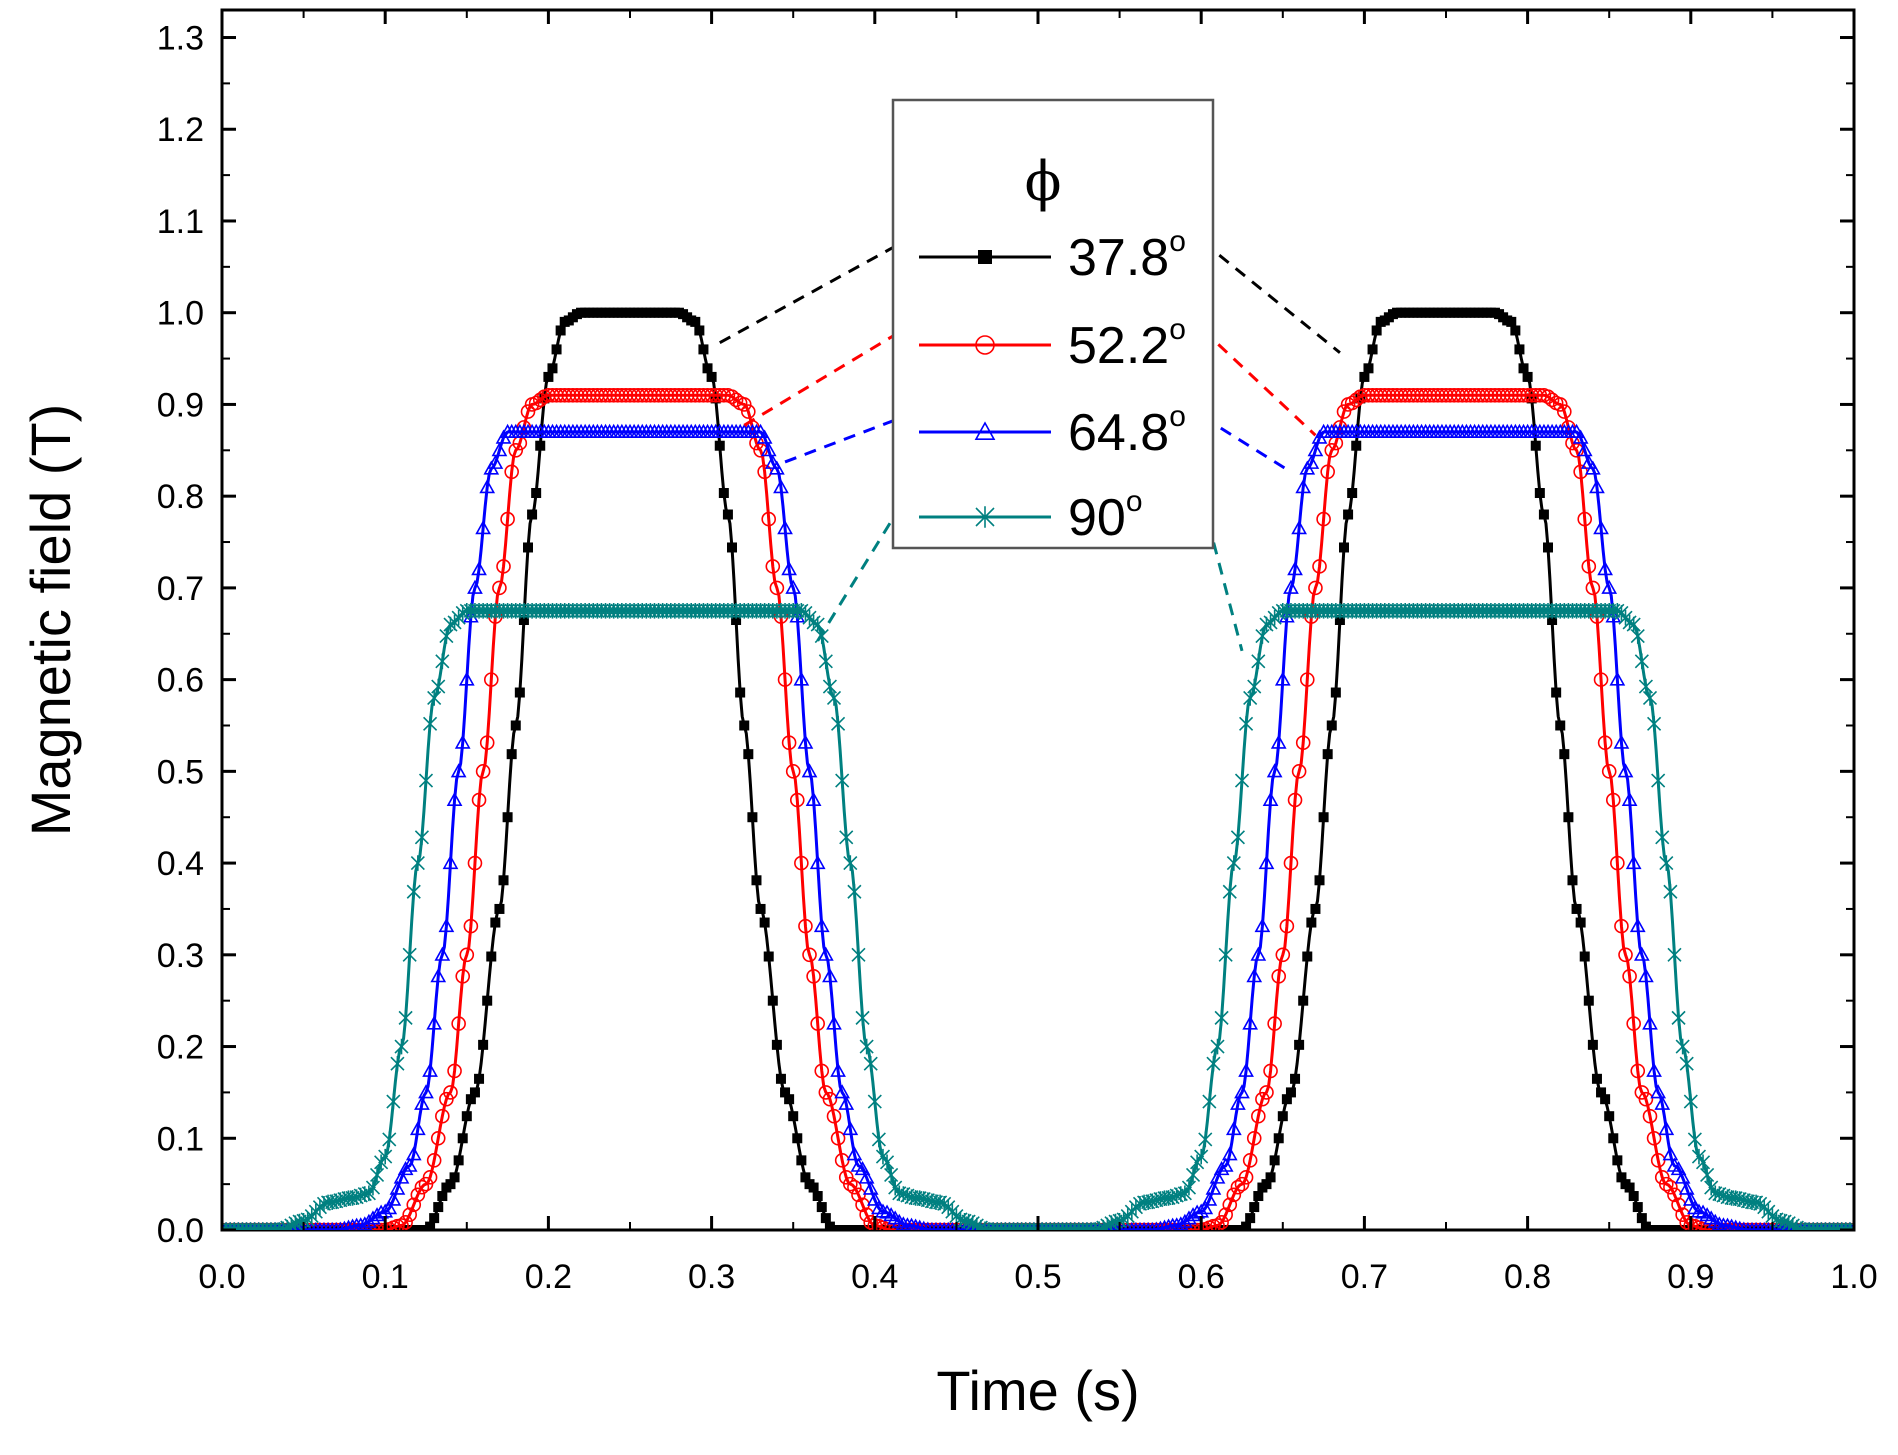 The image size is (1898, 1455). Describe the element at coordinates (180, 314) in the screenshot. I see `y-tick-label: 1.0` at that location.